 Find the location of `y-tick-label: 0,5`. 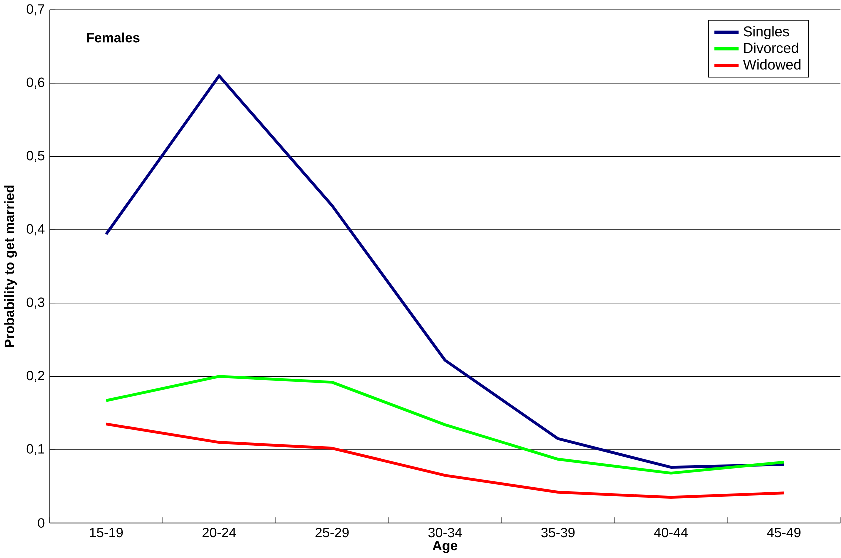

y-tick-label: 0,5 is located at coordinates (35, 156).